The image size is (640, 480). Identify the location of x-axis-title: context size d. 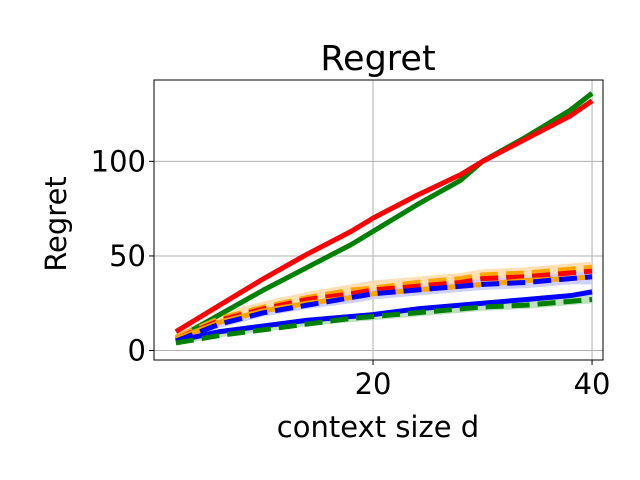
(378, 427).